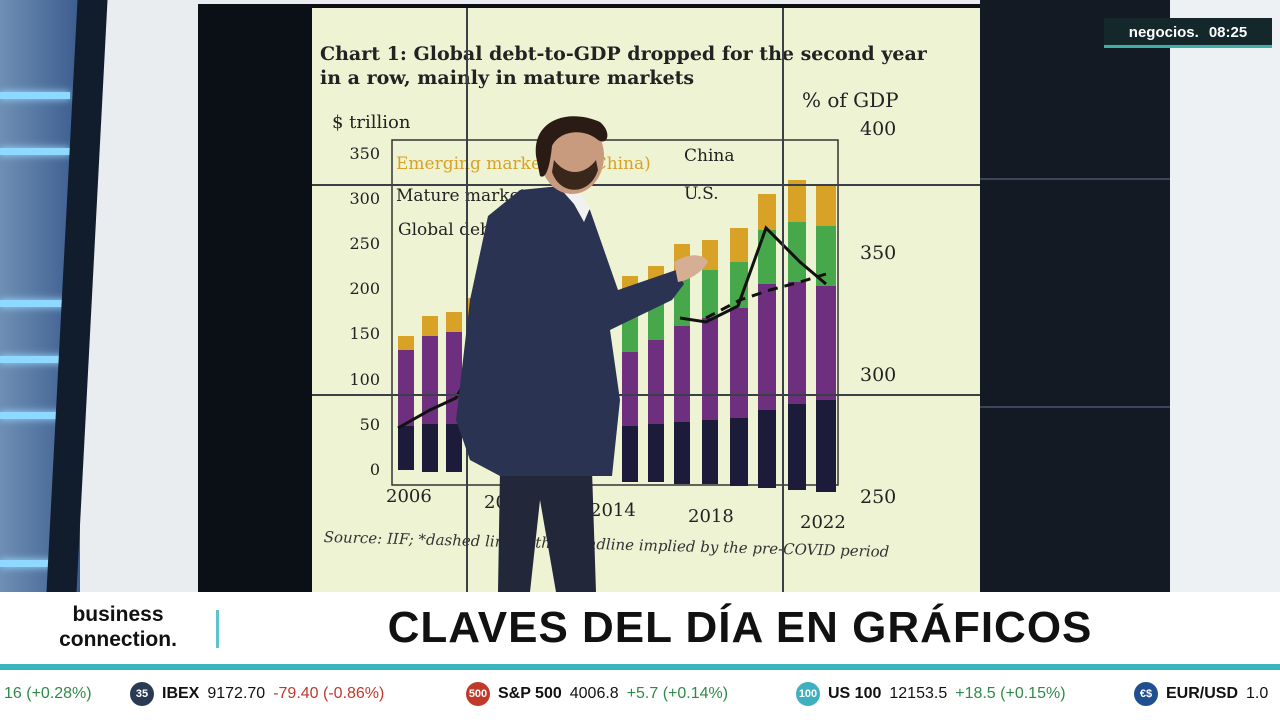 The width and height of the screenshot is (1280, 720). I want to click on left-tick-label: 100, so click(364, 379).